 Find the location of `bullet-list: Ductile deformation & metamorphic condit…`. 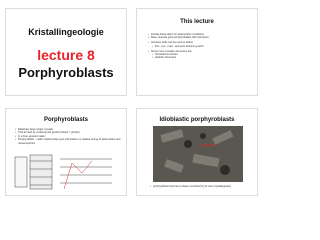

bullet-list: Ductile deformation & metamorphic condit… is located at coordinates (199, 46).